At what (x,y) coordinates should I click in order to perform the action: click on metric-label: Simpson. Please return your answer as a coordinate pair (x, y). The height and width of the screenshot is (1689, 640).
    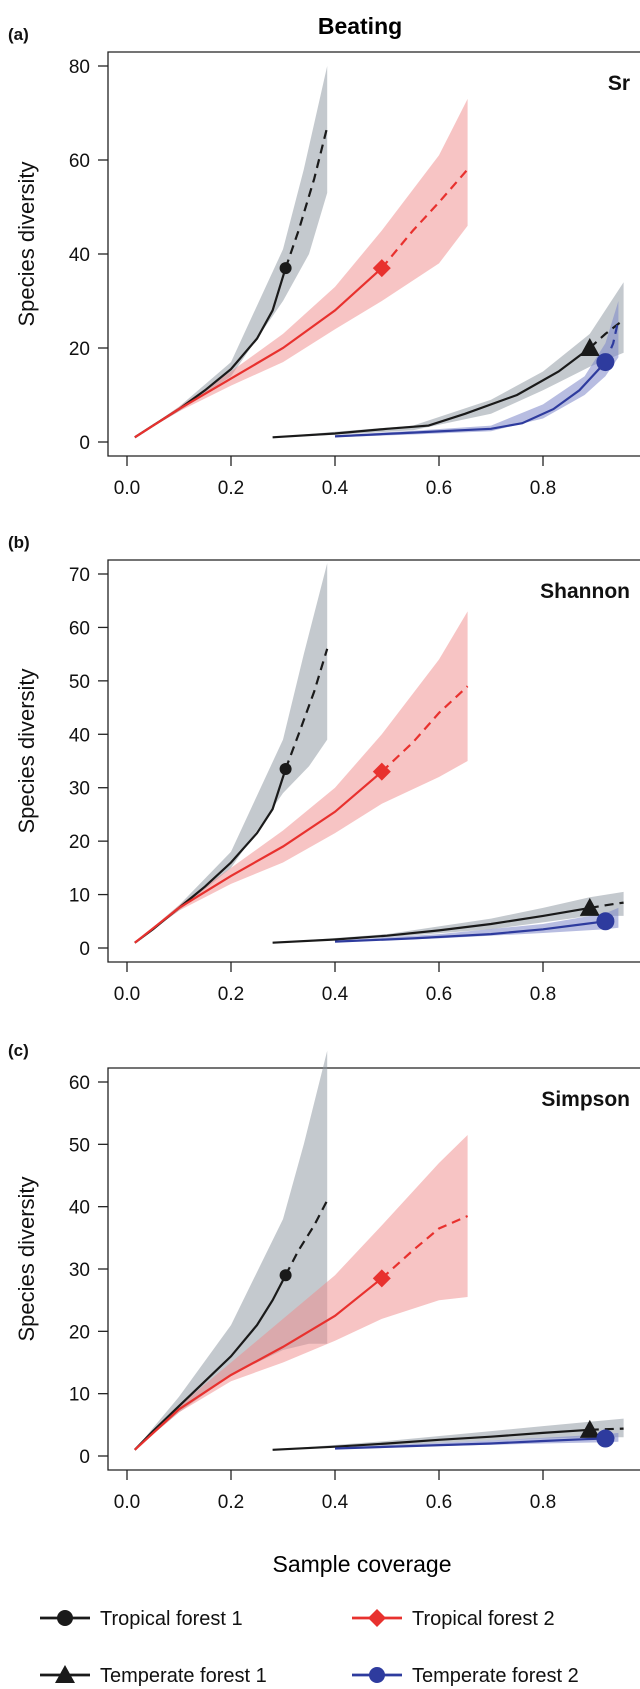
    Looking at the image, I should click on (585, 1099).